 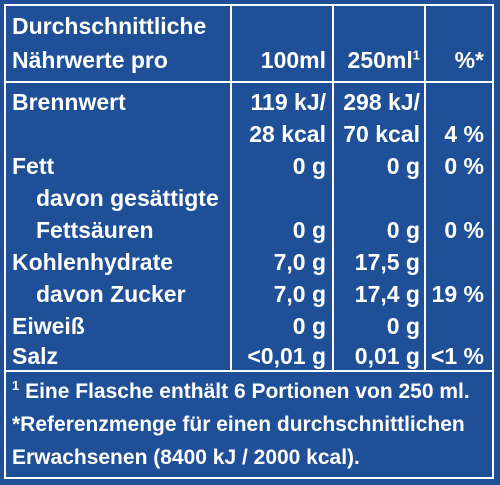 What do you see at coordinates (109, 26) in the screenshot?
I see `header-label-line1: Durchschnittliche` at bounding box center [109, 26].